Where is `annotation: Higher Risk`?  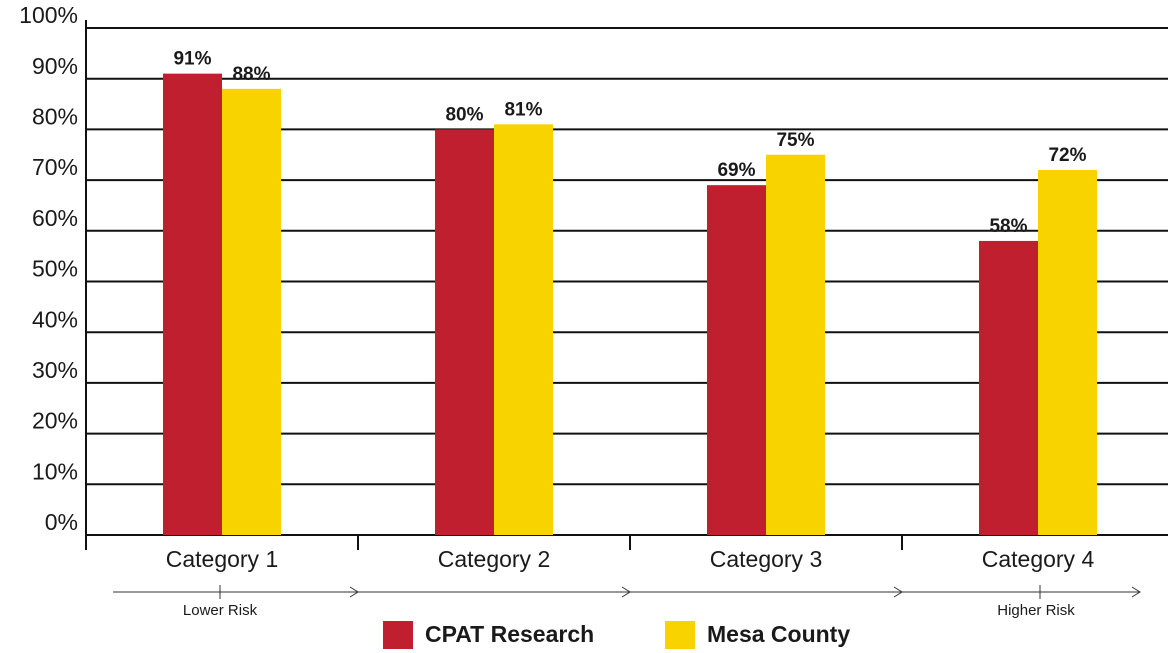
annotation: Higher Risk is located at coordinates (1036, 610).